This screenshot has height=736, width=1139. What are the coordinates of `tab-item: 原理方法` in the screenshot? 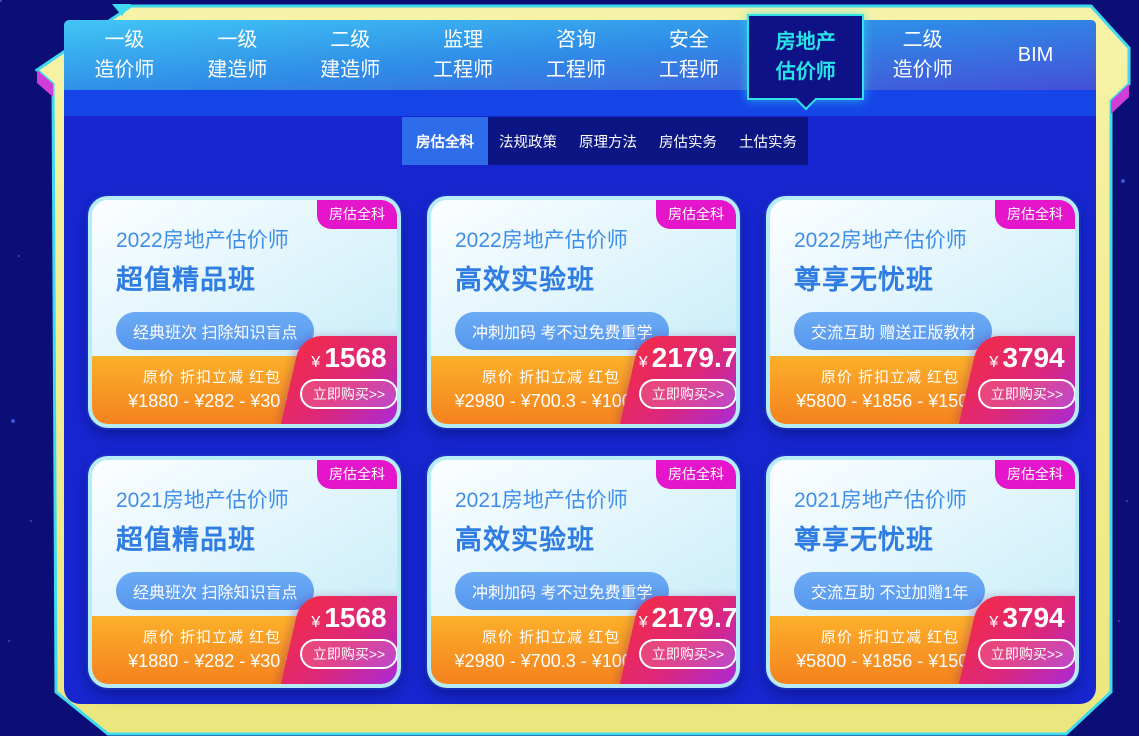 It's located at (608, 141).